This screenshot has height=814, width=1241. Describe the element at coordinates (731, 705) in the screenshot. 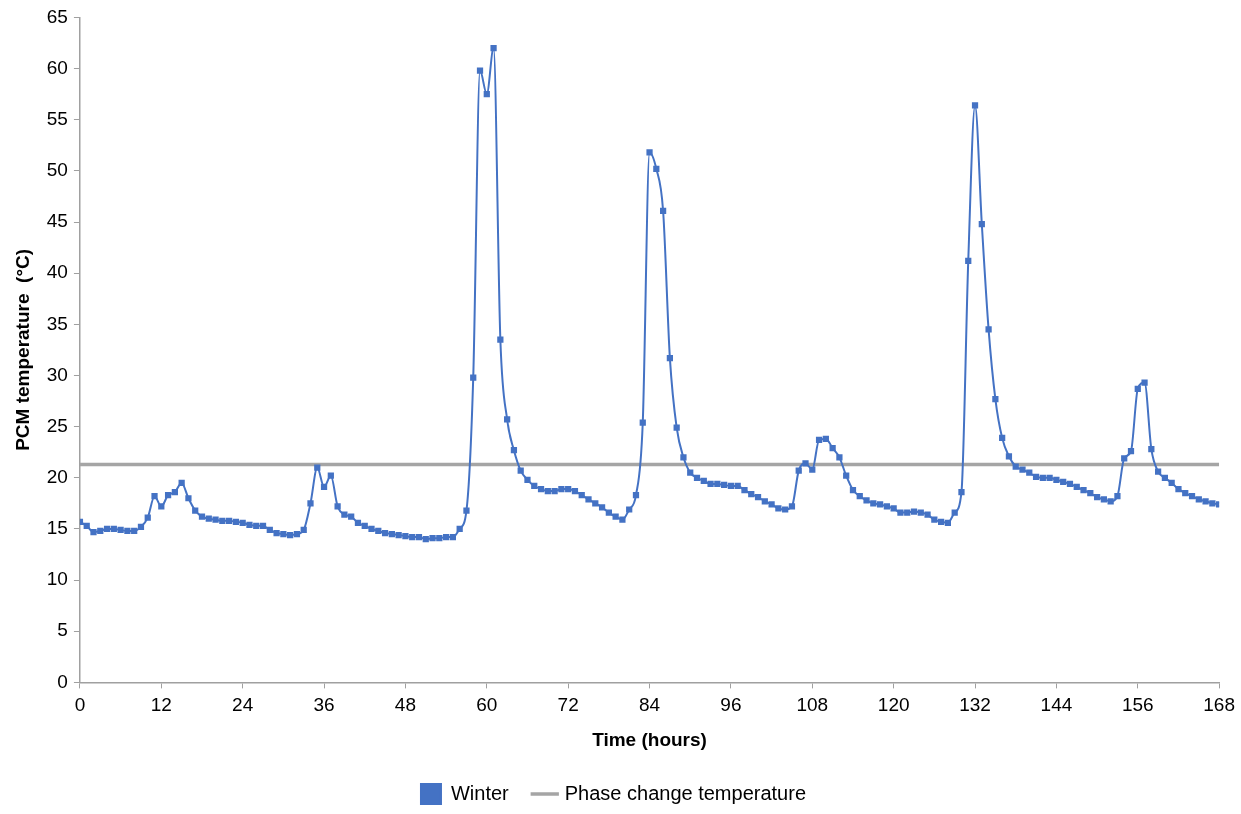

I see `x-tick-label: 96` at that location.